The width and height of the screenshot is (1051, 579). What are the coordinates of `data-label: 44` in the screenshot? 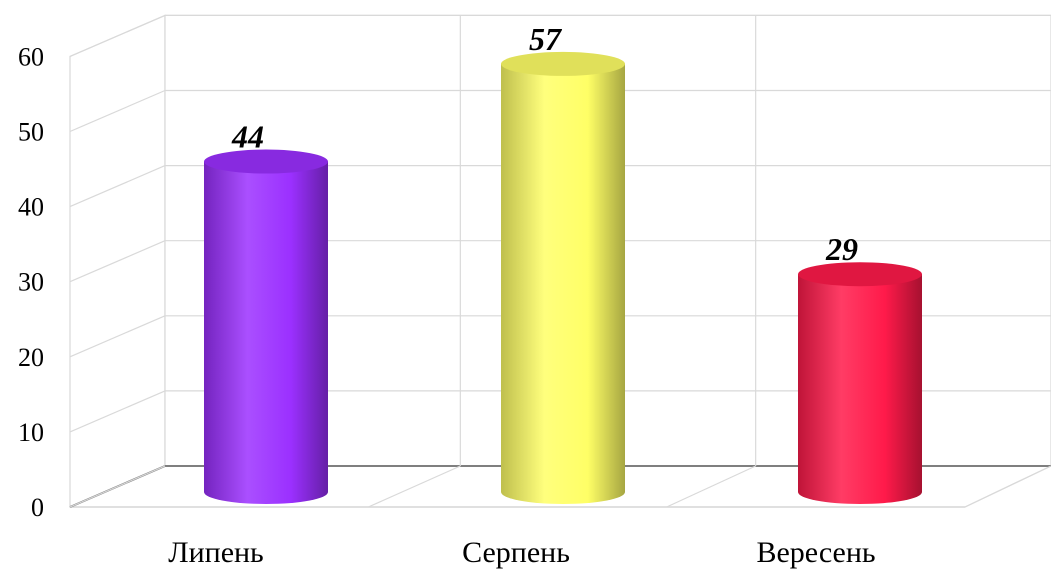 It's located at (247, 137).